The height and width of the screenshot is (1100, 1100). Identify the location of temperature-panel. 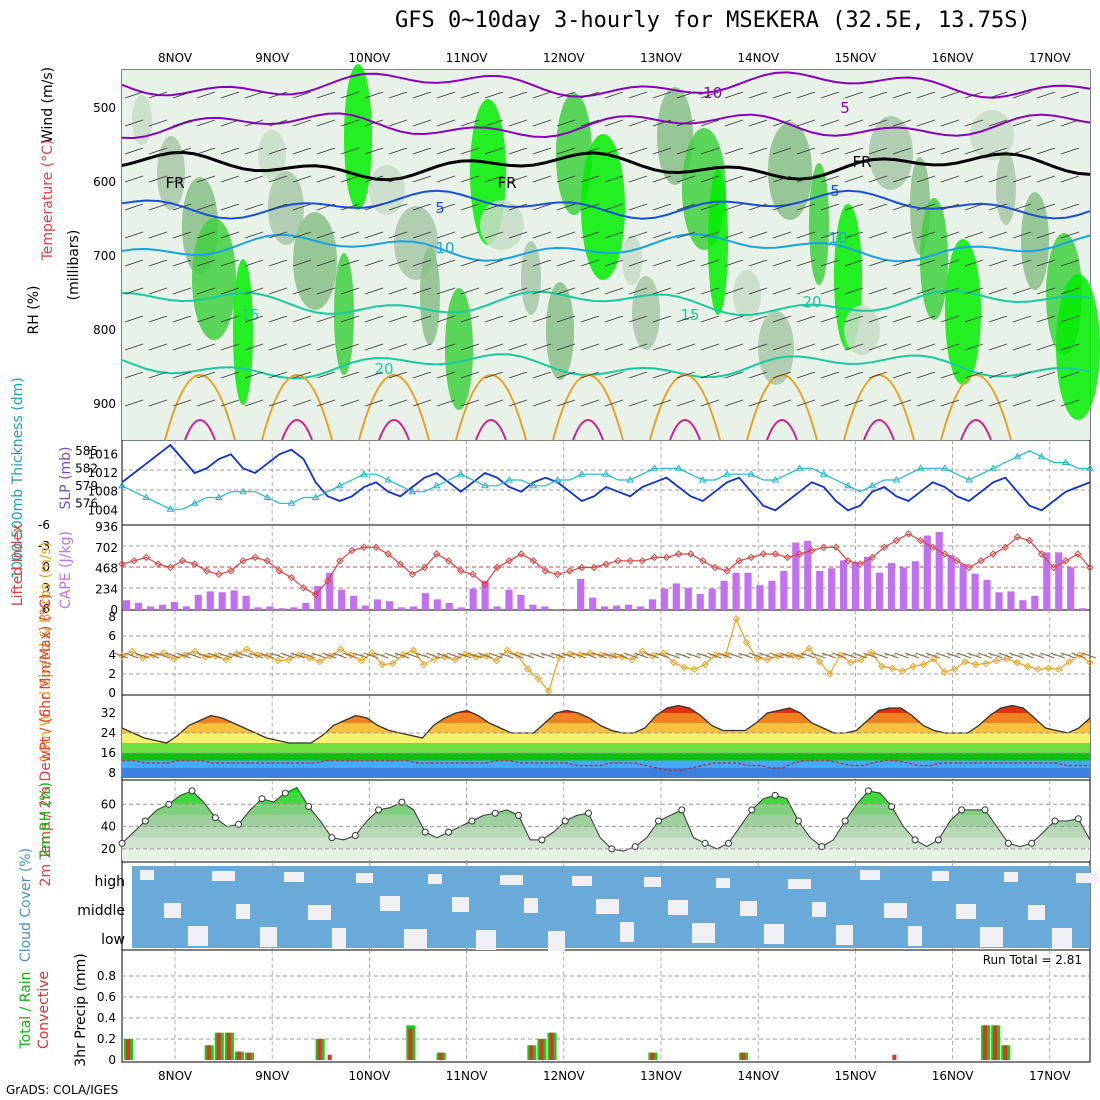
(606, 741).